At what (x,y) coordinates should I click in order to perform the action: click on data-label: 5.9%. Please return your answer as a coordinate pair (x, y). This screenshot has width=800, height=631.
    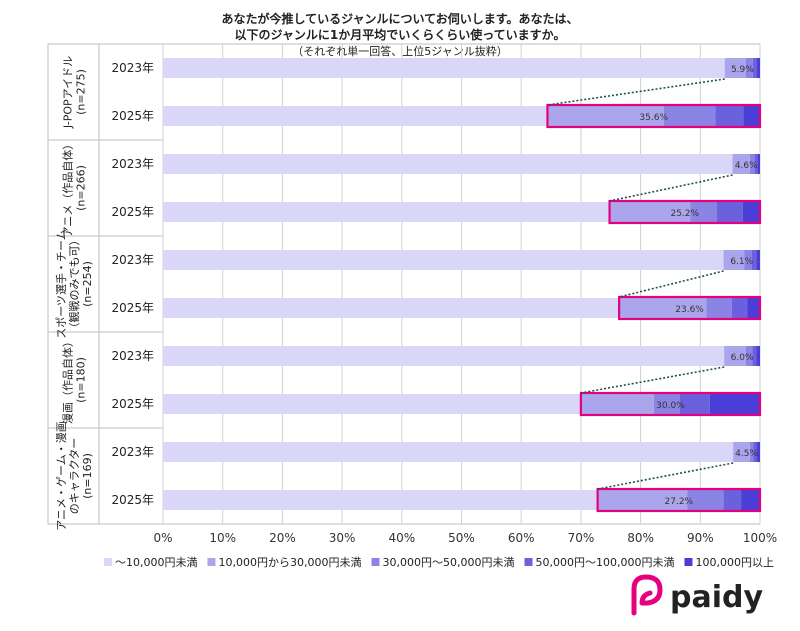
    Looking at the image, I should click on (742, 70).